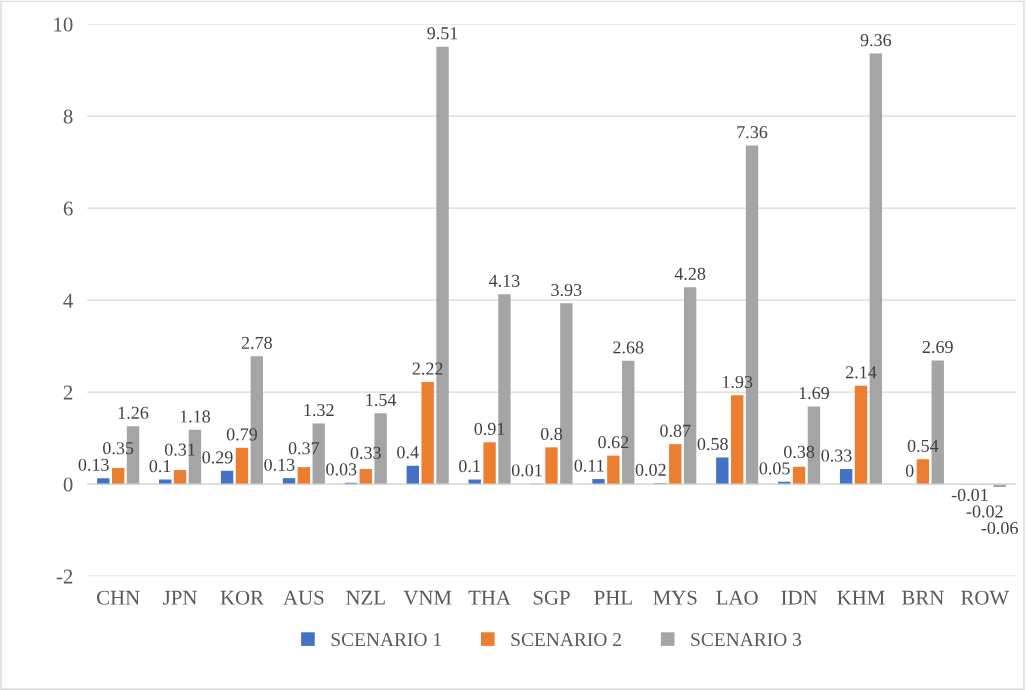 This screenshot has height=690, width=1026. What do you see at coordinates (68, 484) in the screenshot?
I see `y-tick-label: 0` at bounding box center [68, 484].